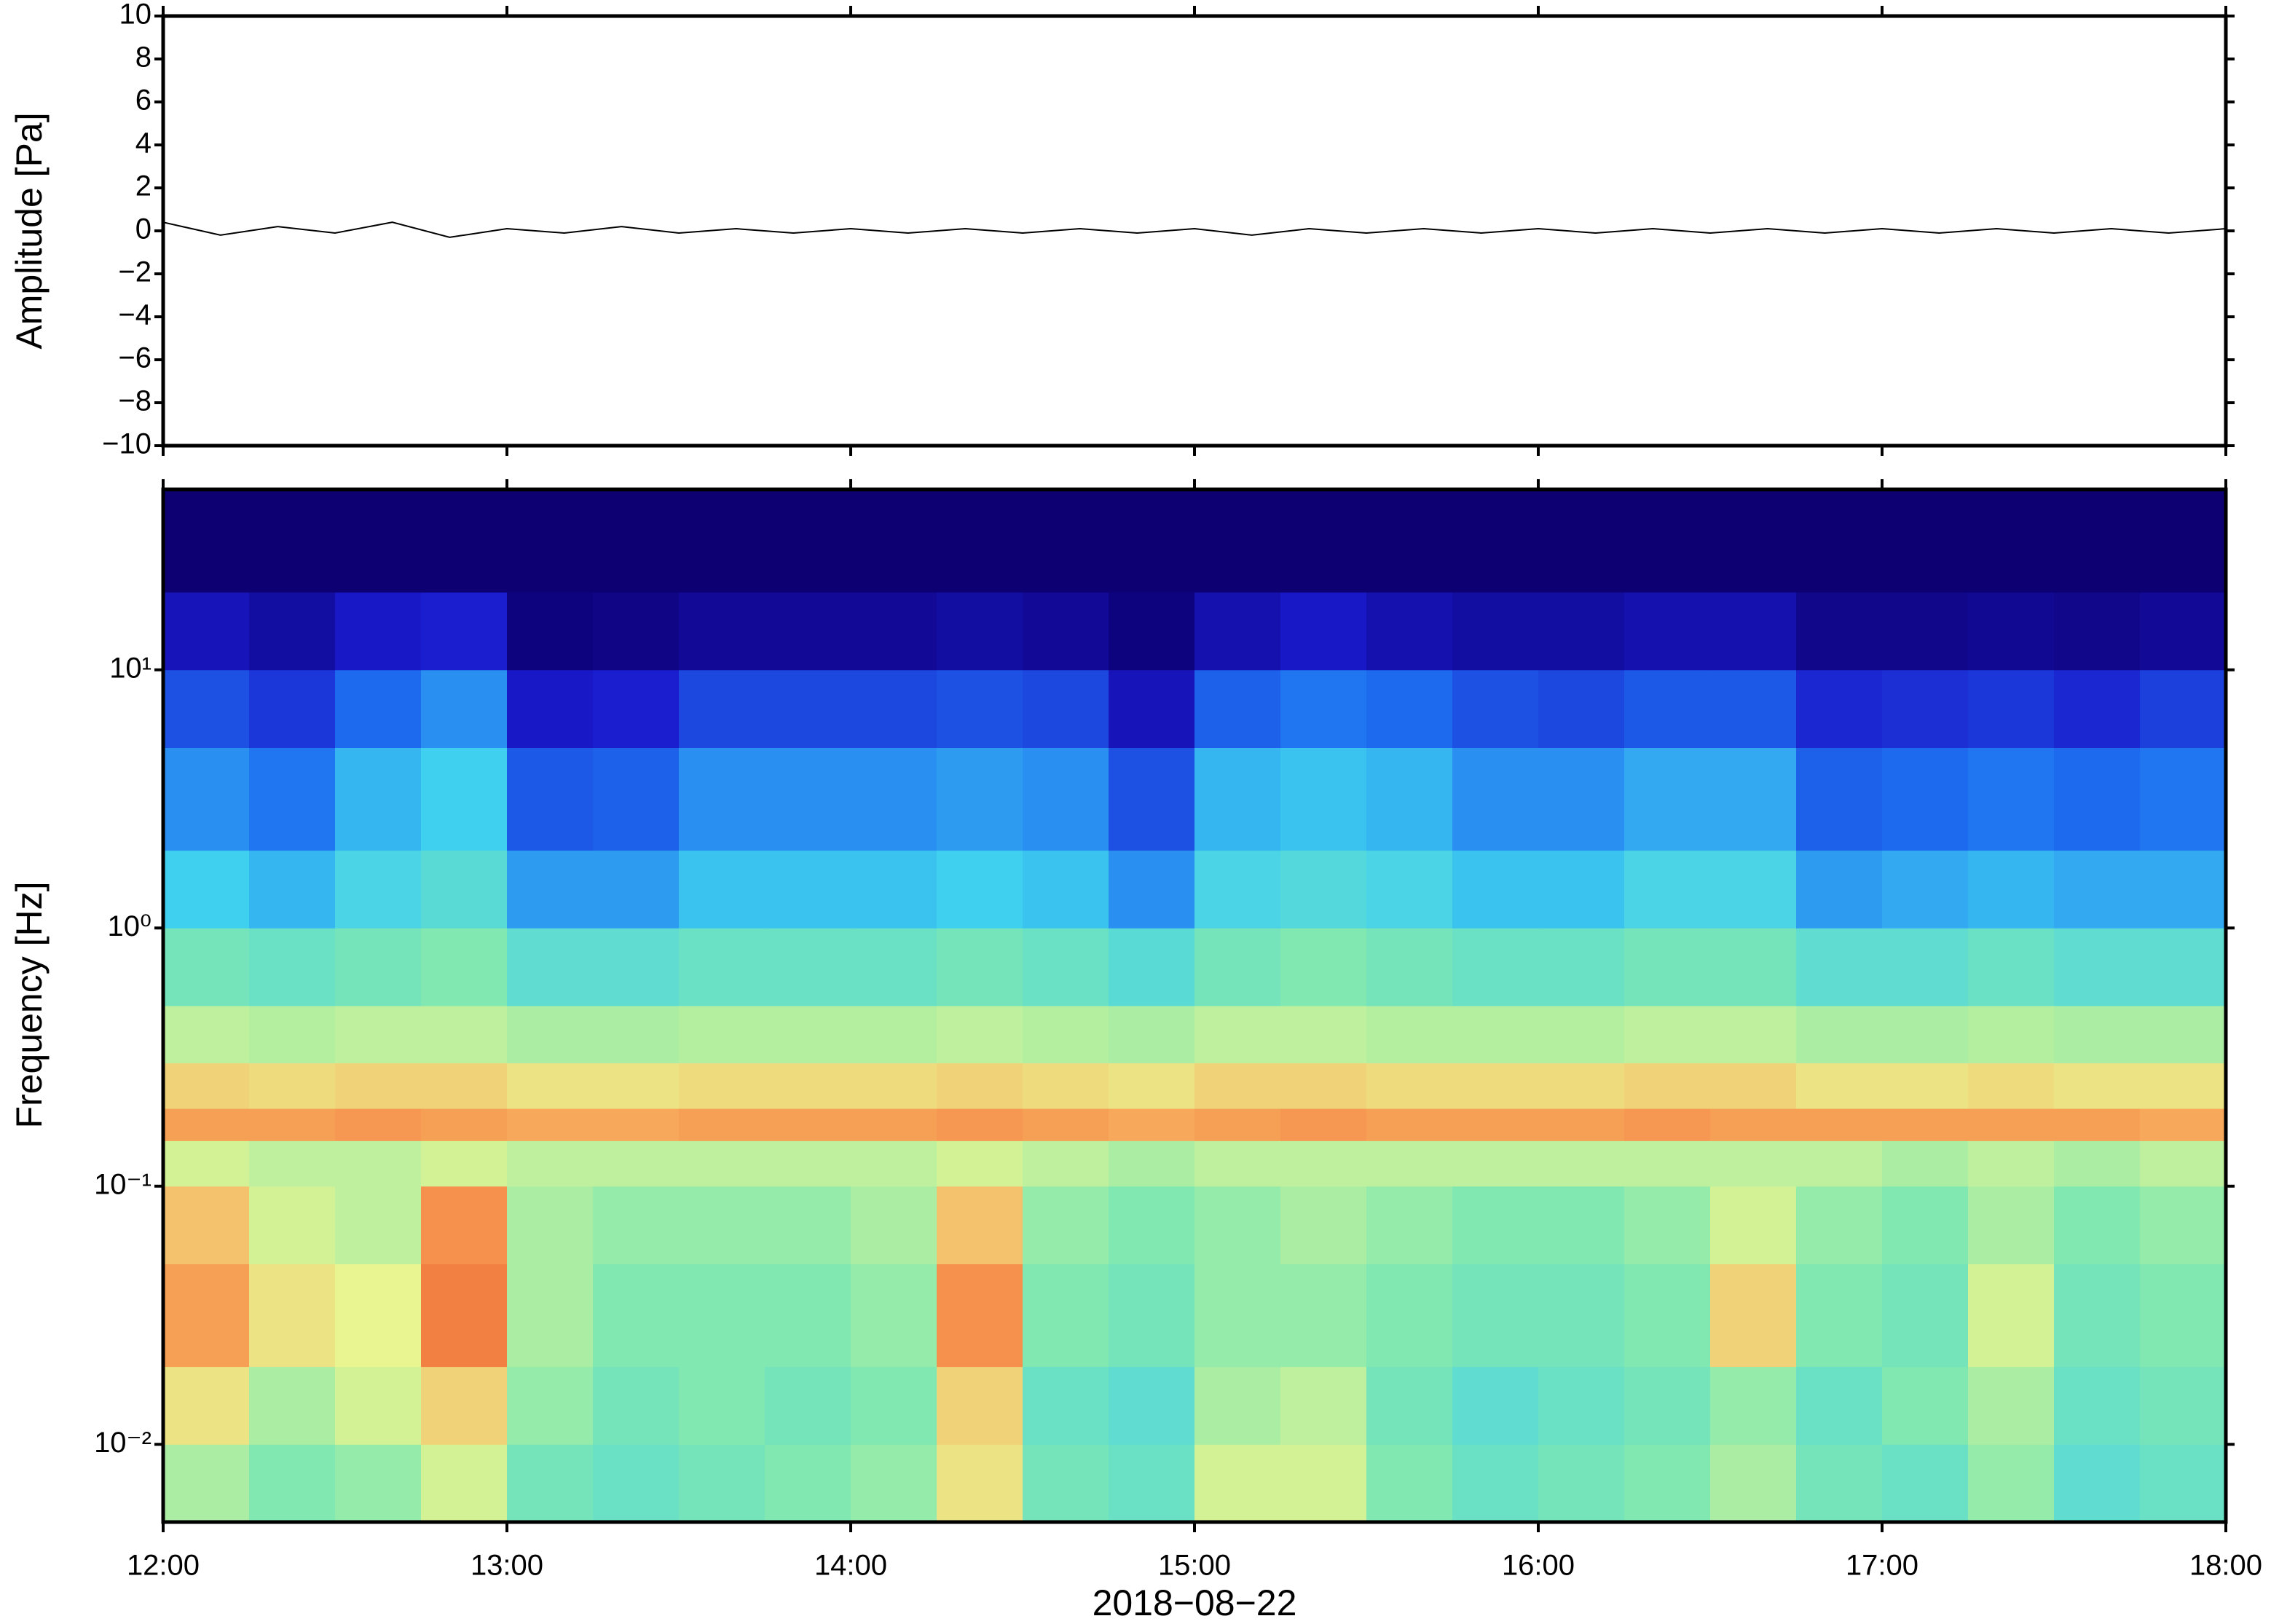 This screenshot has width=2271, height=1624. Describe the element at coordinates (1538, 1566) in the screenshot. I see `x-tick-label: 16:00` at that location.